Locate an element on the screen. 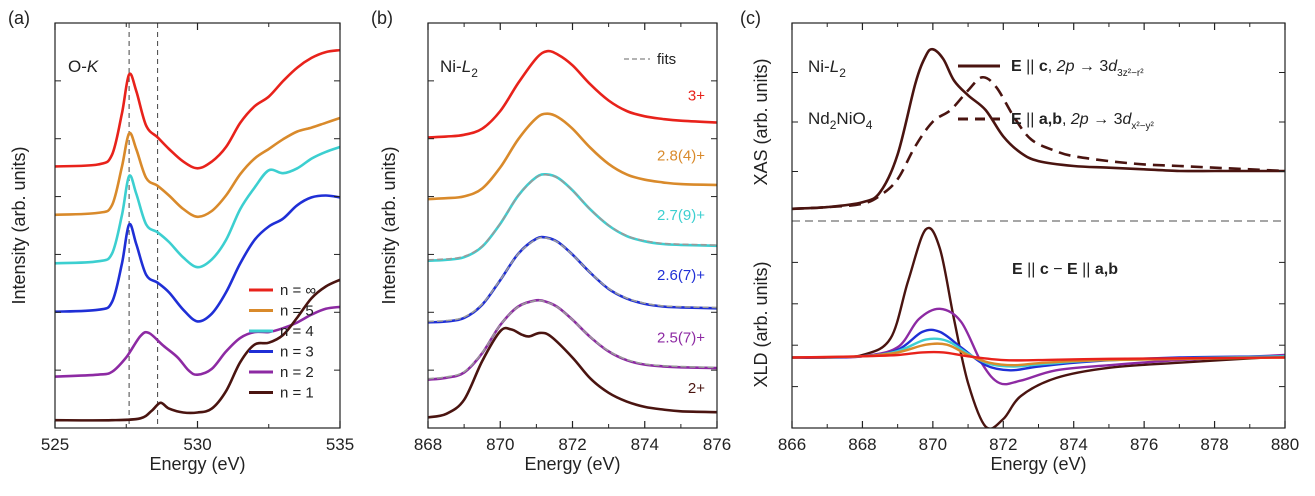 This screenshot has height=496, width=1315. x-tick-label: 880 is located at coordinates (1285, 444).